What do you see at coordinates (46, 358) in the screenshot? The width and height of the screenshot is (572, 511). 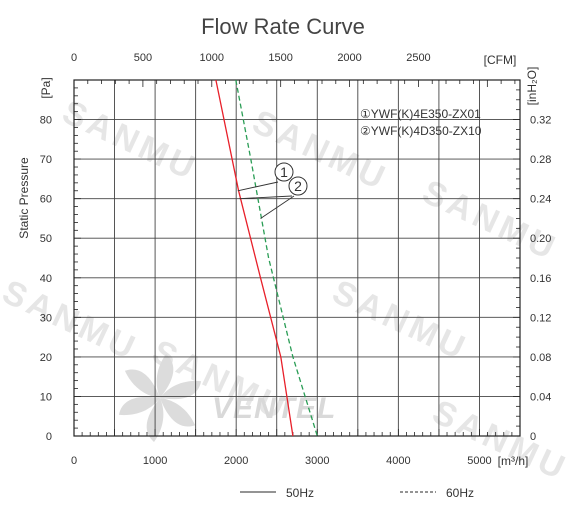 I see `y-left-tick-label: 20` at bounding box center [46, 358].